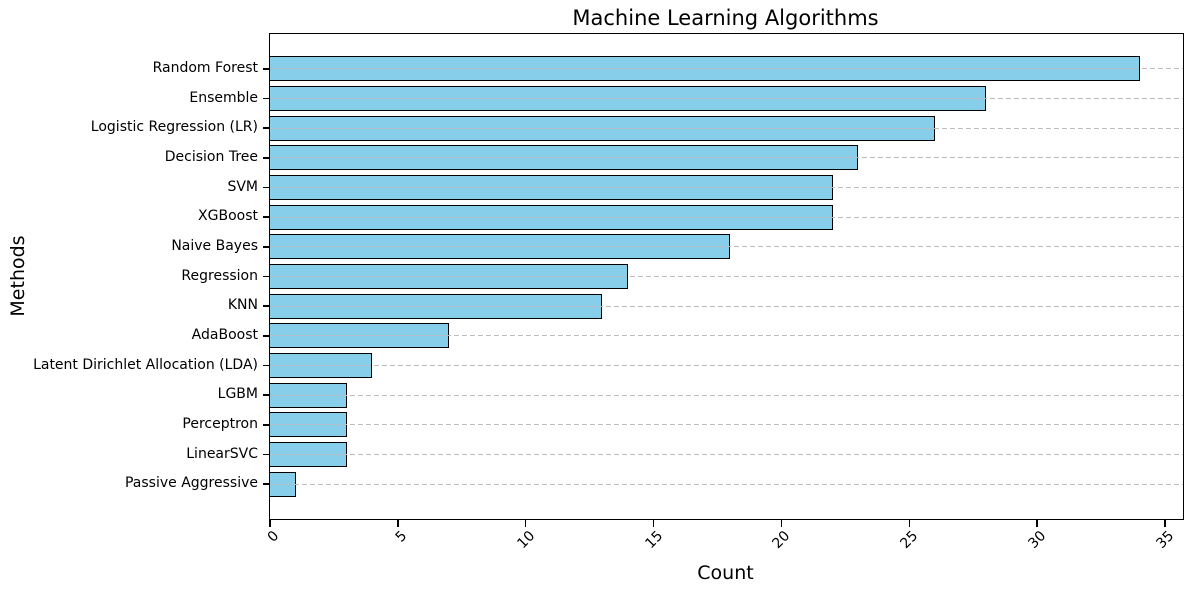 The width and height of the screenshot is (1189, 590). Describe the element at coordinates (214, 245) in the screenshot. I see `y-category-label: Naive Bayes` at that location.